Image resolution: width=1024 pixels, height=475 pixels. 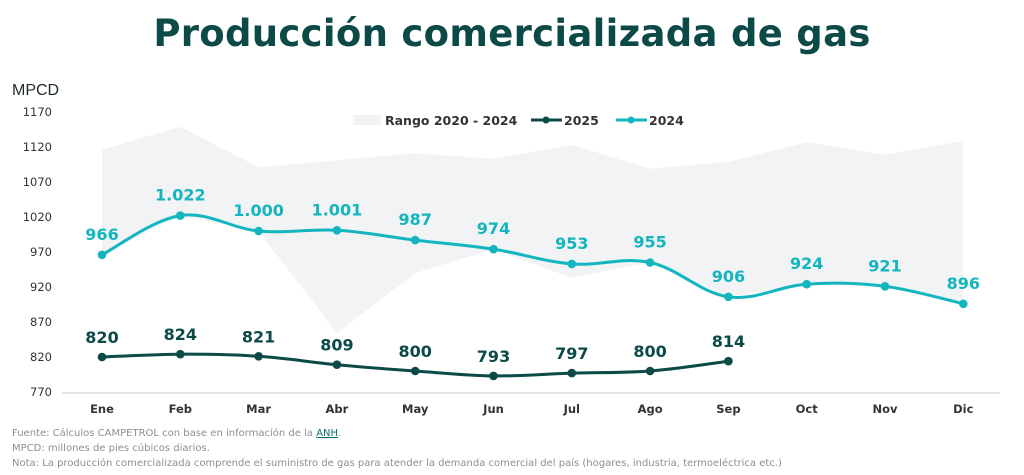 What do you see at coordinates (571, 409) in the screenshot?
I see `x-tick-label: Jul` at bounding box center [571, 409].